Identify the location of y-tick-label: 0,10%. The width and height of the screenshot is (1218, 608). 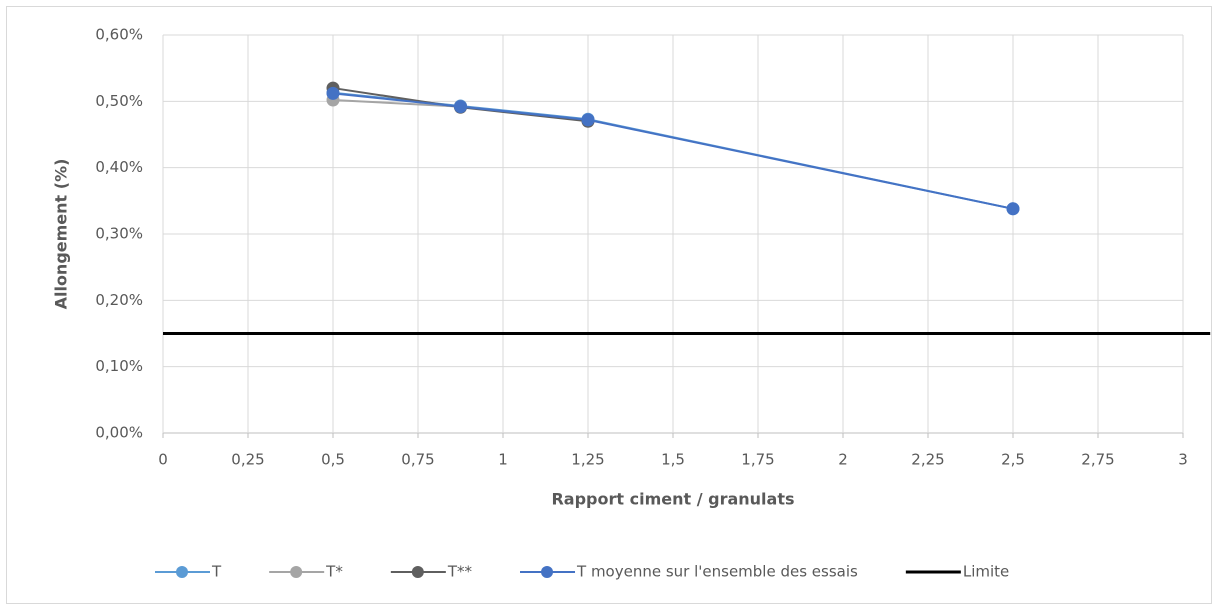
(119, 366).